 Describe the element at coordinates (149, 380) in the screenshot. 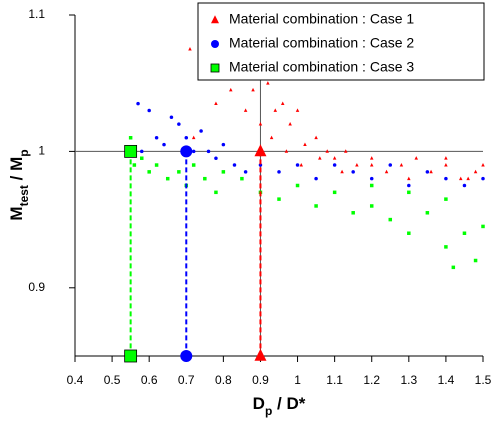

I see `x-tick-label: 0.6` at that location.